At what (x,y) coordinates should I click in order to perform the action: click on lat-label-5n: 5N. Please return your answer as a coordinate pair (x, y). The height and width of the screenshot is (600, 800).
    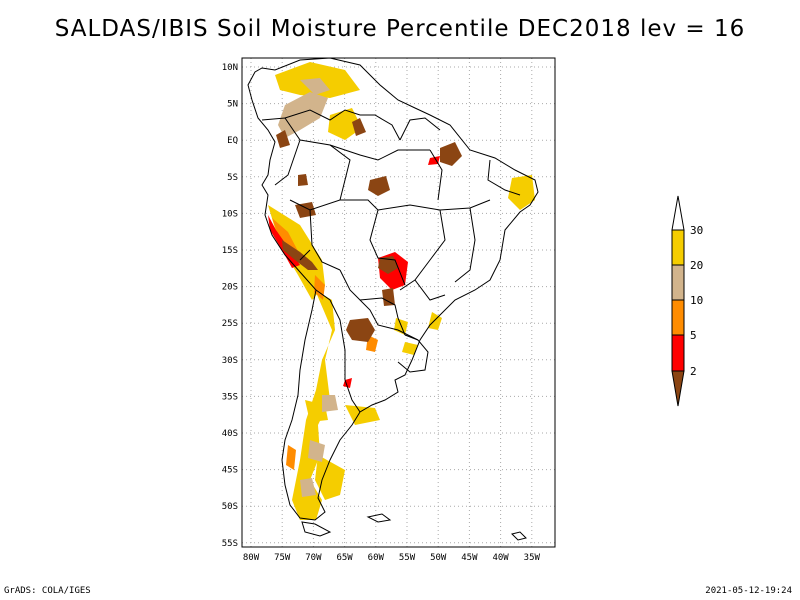
    Looking at the image, I should click on (232, 105).